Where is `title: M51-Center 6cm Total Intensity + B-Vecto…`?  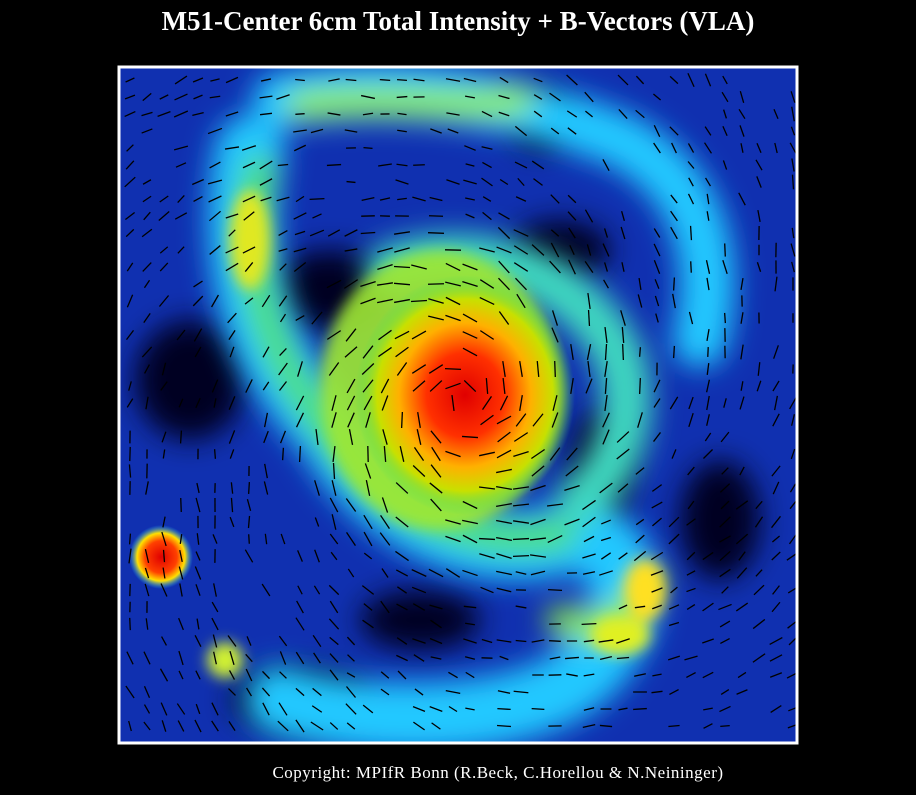
title: M51-Center 6cm Total Intensity + B-Vecto… is located at coordinates (458, 21).